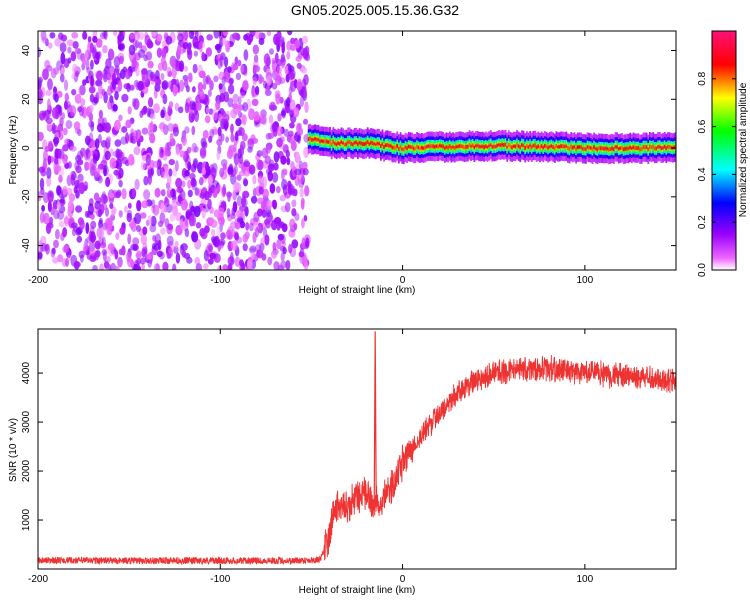  What do you see at coordinates (13, 150) in the screenshot?
I see `heatmap-y-label: Frequency (Hz)` at bounding box center [13, 150].